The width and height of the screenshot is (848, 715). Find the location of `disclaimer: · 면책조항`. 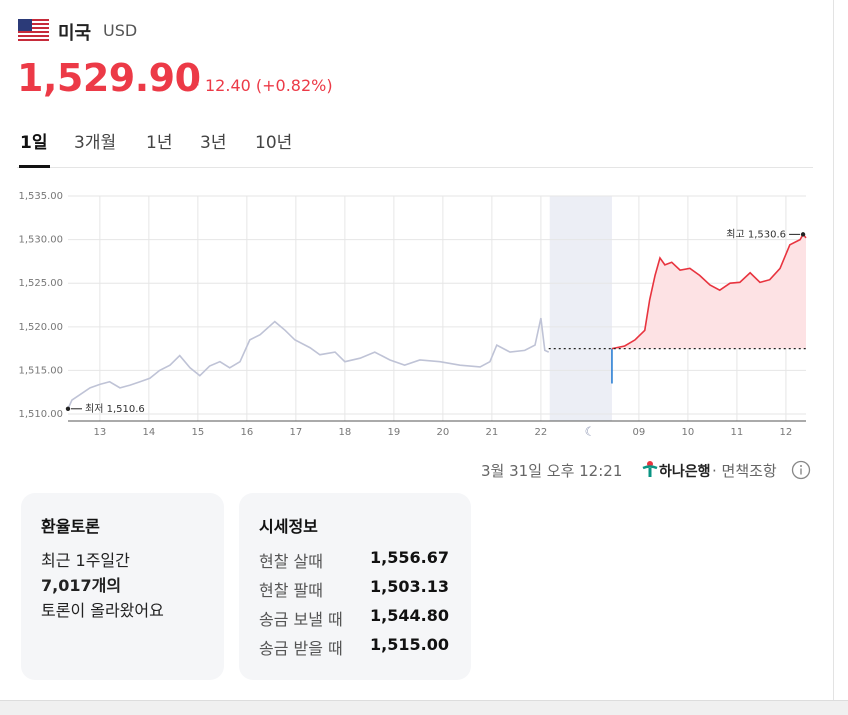

disclaimer: · 면책조항 is located at coordinates (744, 471).